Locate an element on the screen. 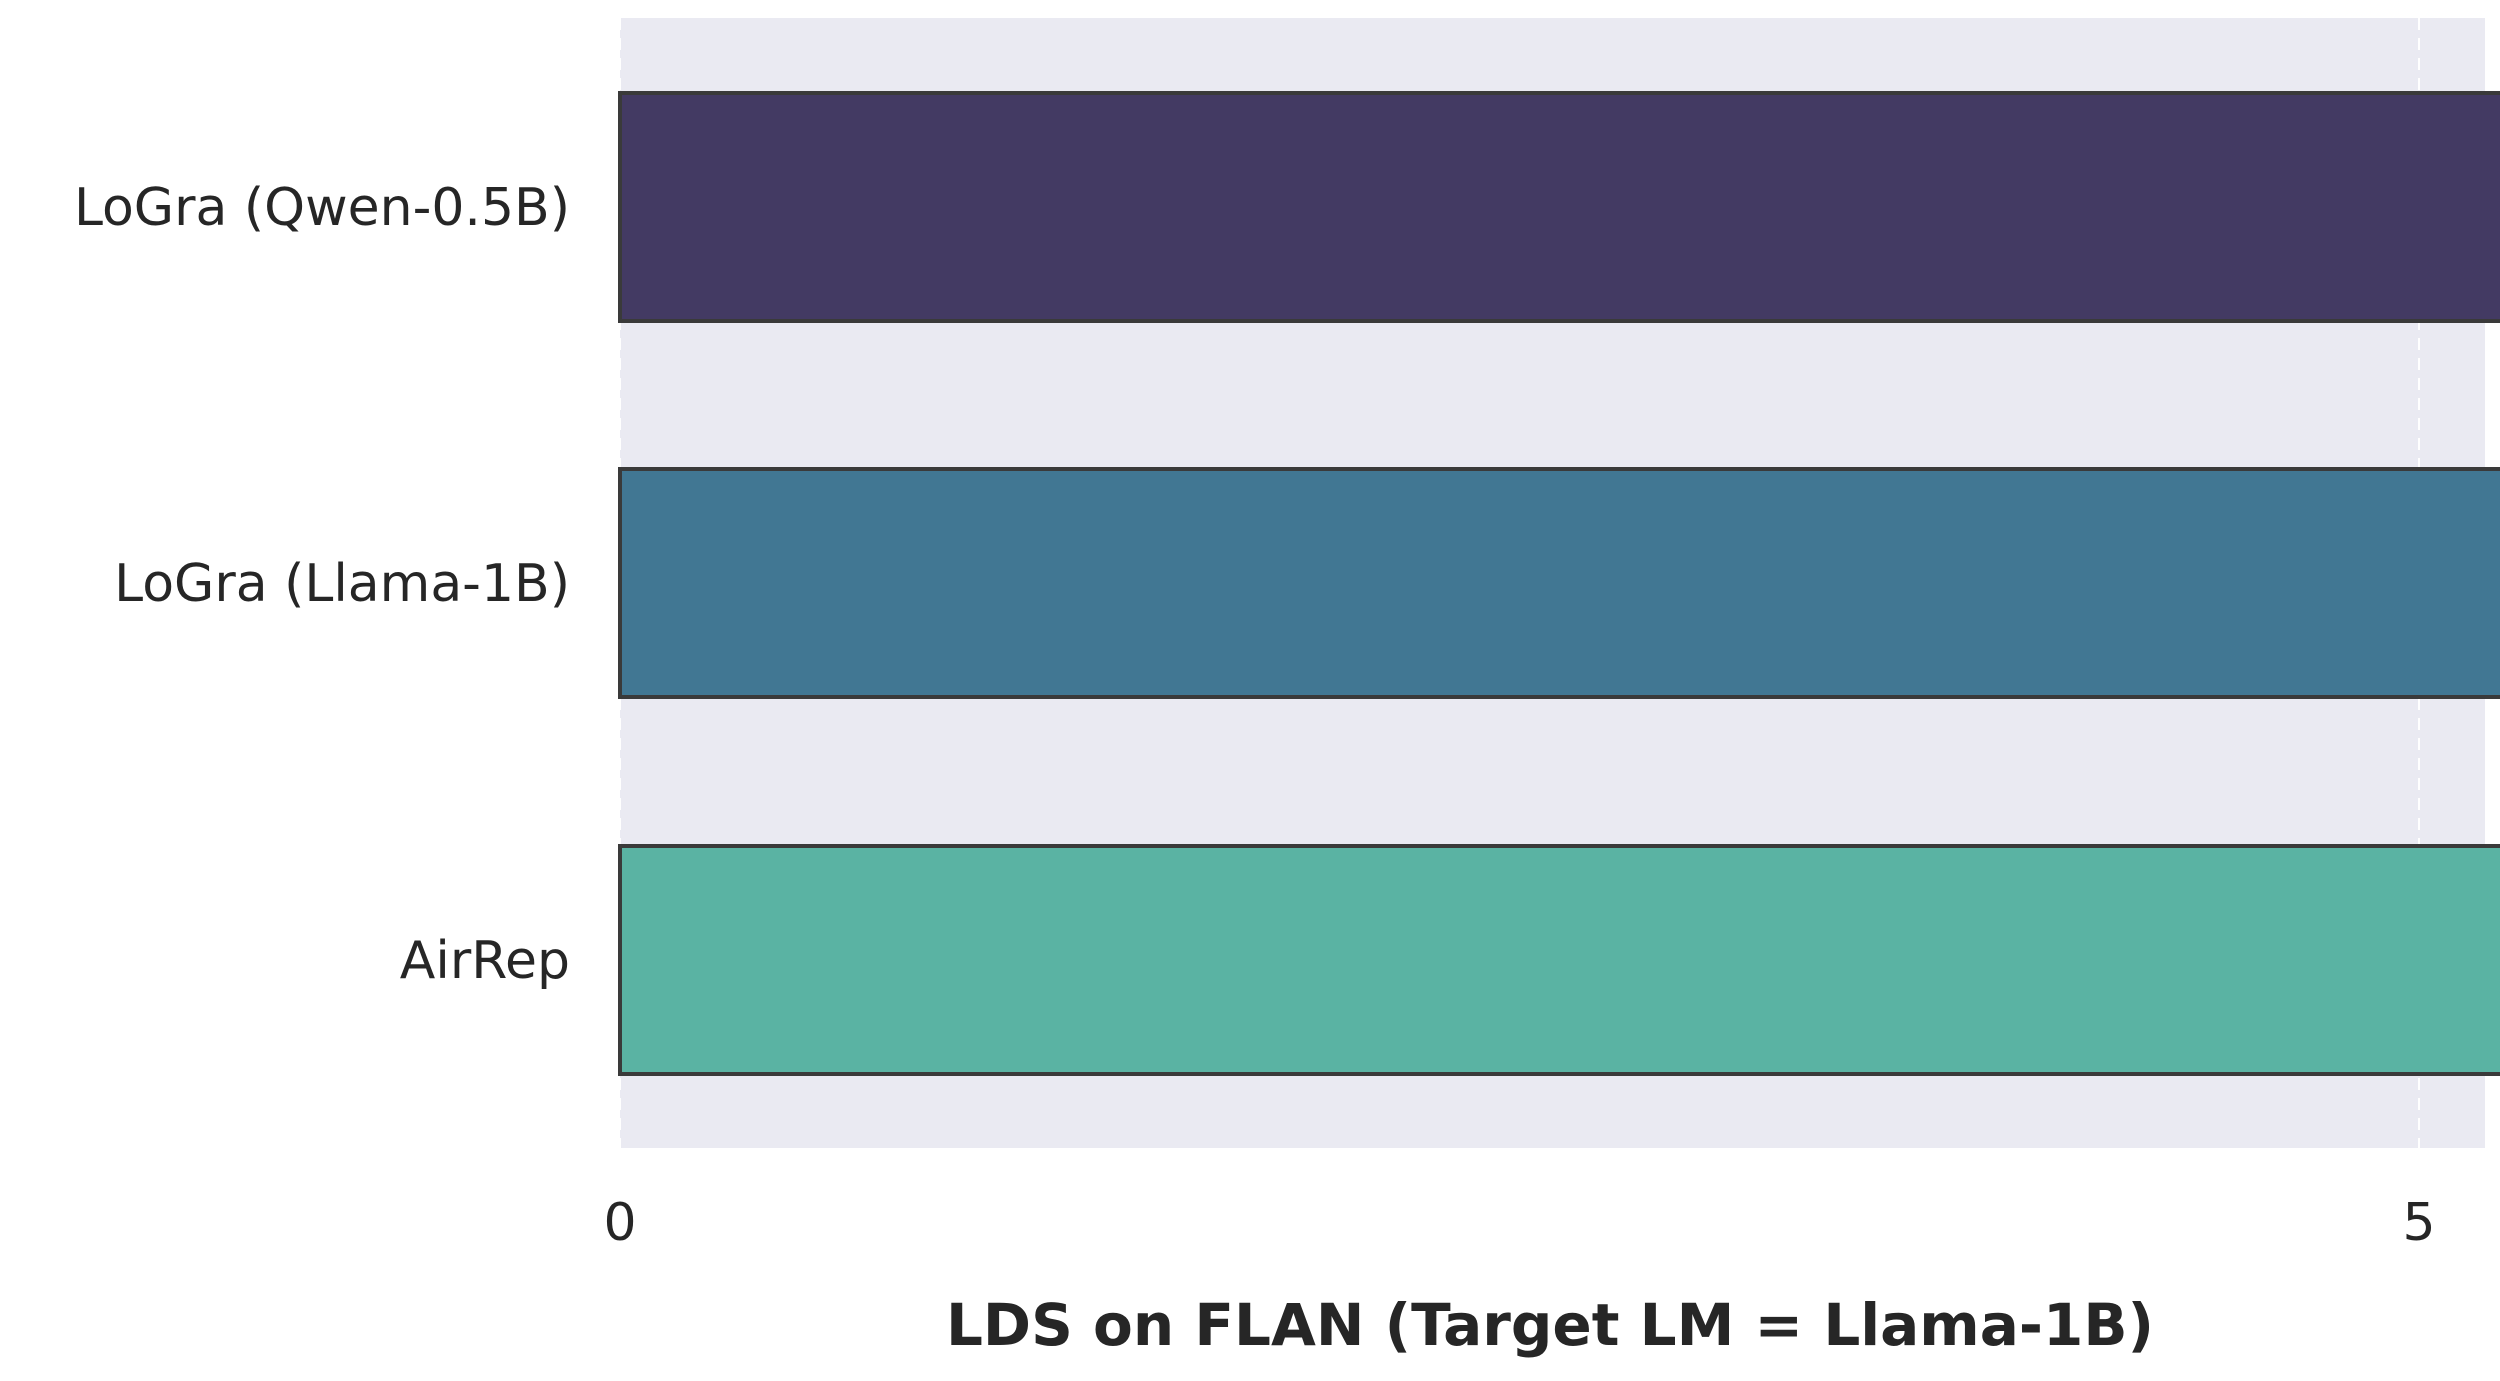 The image size is (2500, 1381). category-label: LoGra (Llama-1B) is located at coordinates (342, 584).